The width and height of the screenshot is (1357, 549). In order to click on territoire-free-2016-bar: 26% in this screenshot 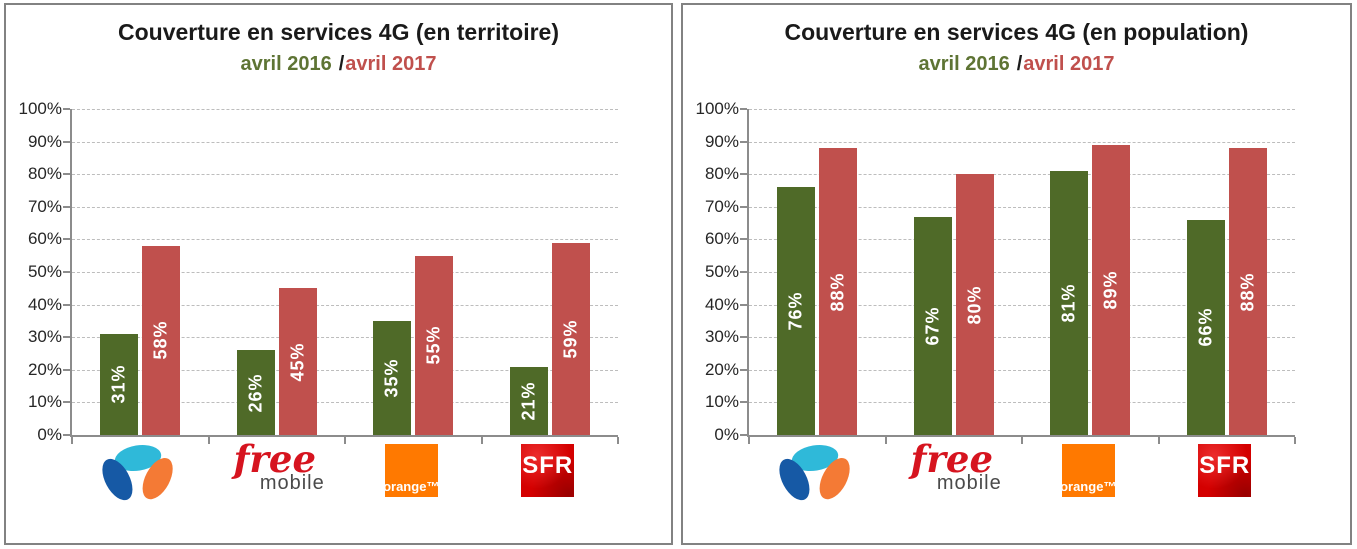, I will do `click(255, 392)`.